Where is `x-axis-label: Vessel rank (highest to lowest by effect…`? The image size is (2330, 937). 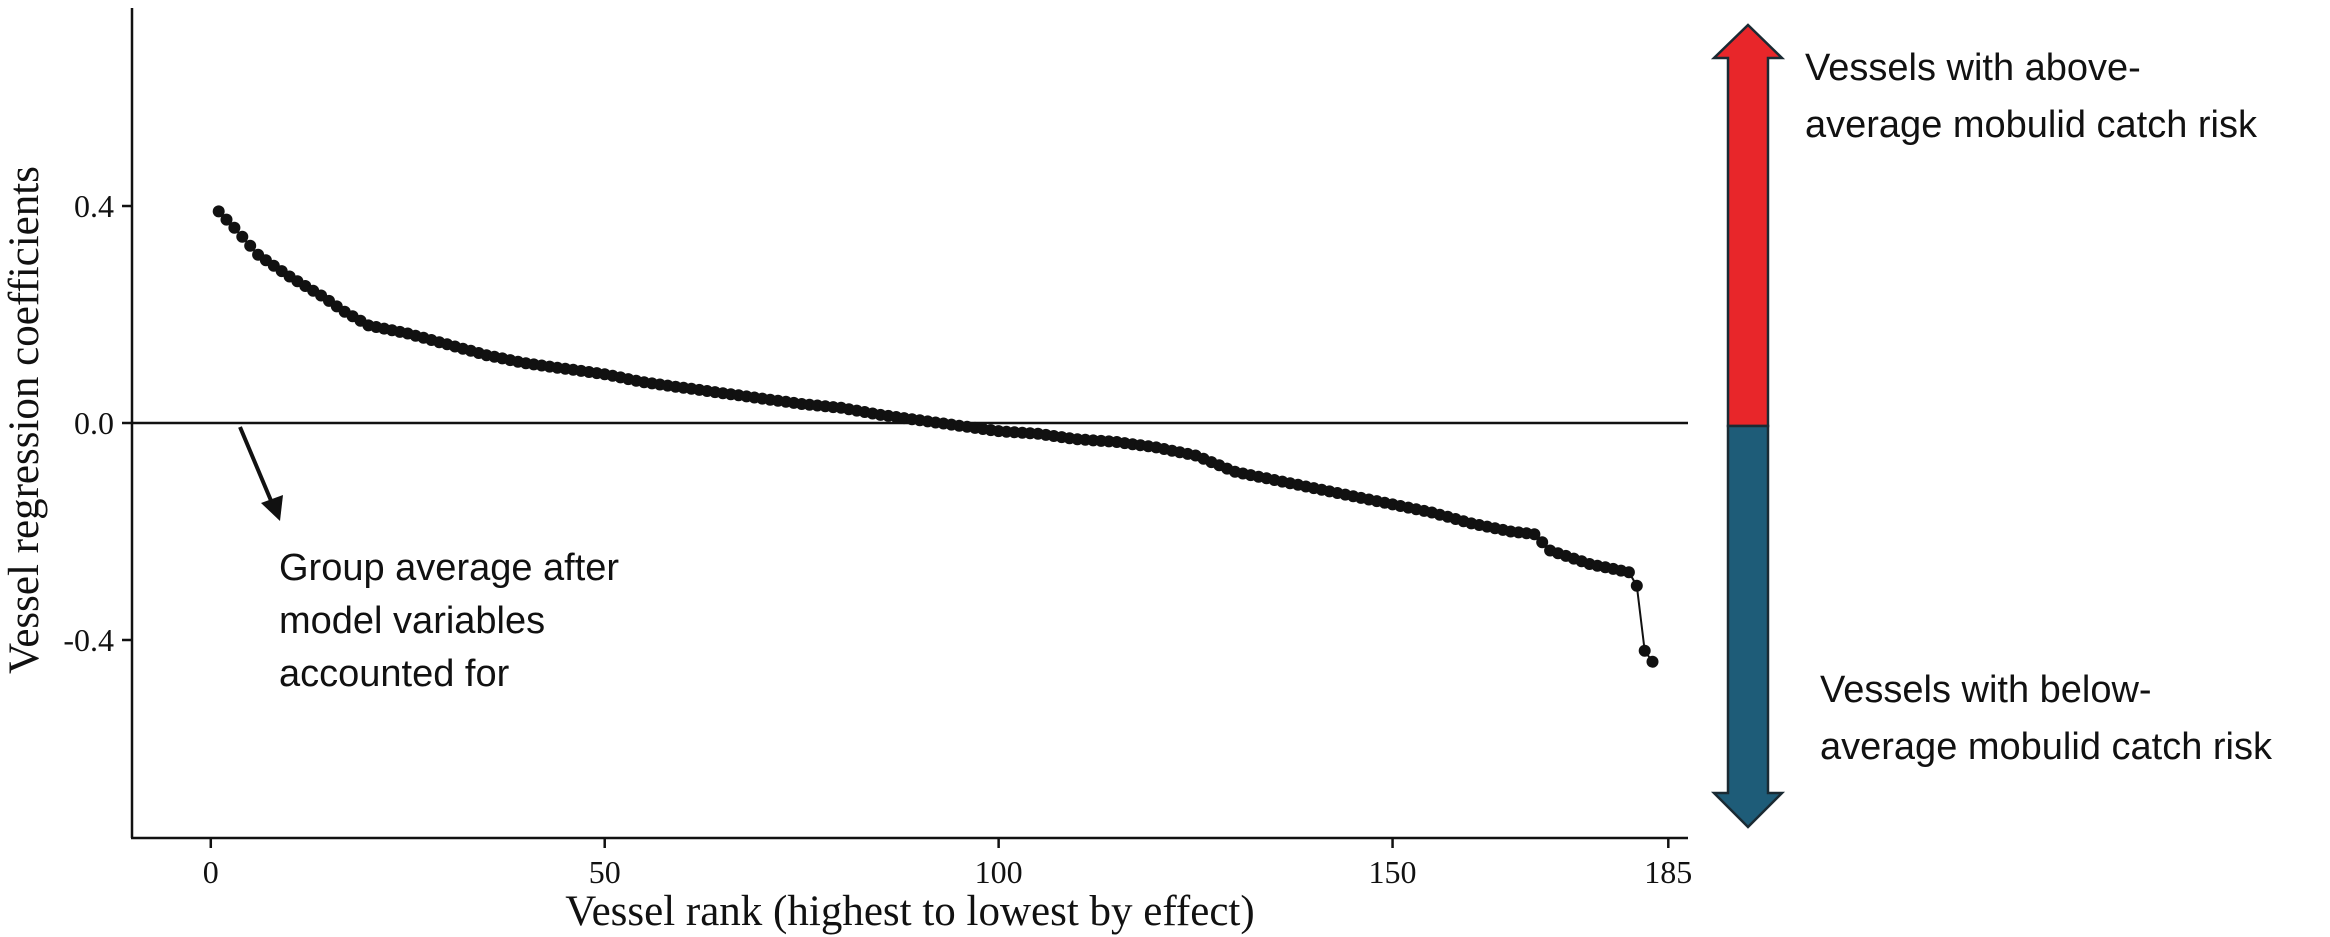 x-axis-label: Vessel rank (highest to lowest by effect… is located at coordinates (909, 911).